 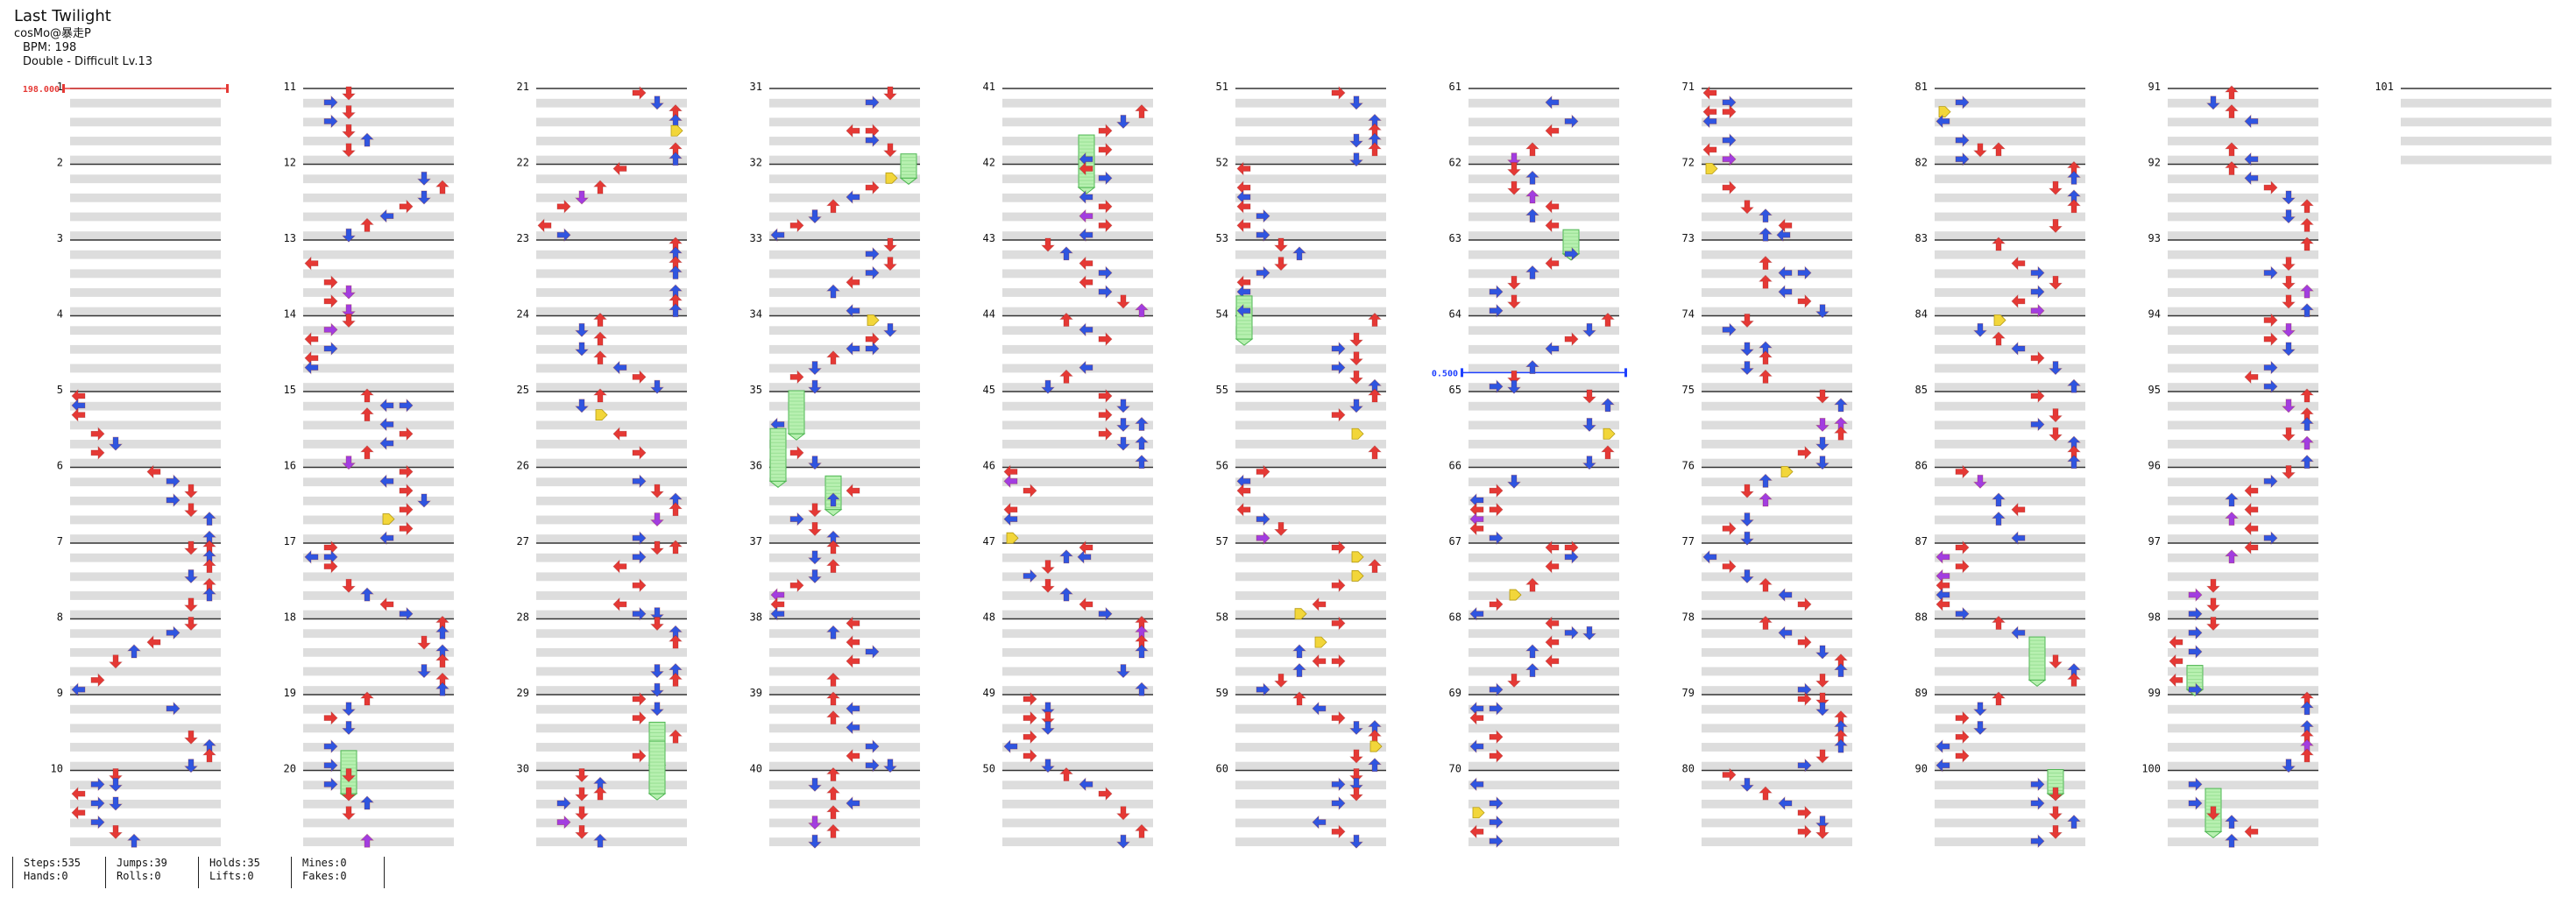 What do you see at coordinates (523, 238) in the screenshot?
I see `measure-number: 23` at bounding box center [523, 238].